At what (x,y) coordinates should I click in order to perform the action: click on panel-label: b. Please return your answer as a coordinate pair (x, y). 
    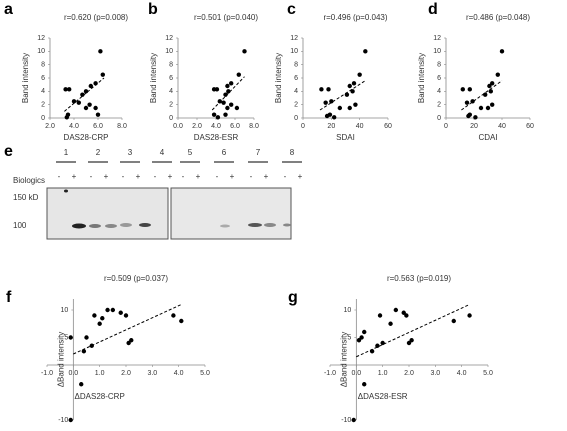
    Looking at the image, I should click on (153, 9).